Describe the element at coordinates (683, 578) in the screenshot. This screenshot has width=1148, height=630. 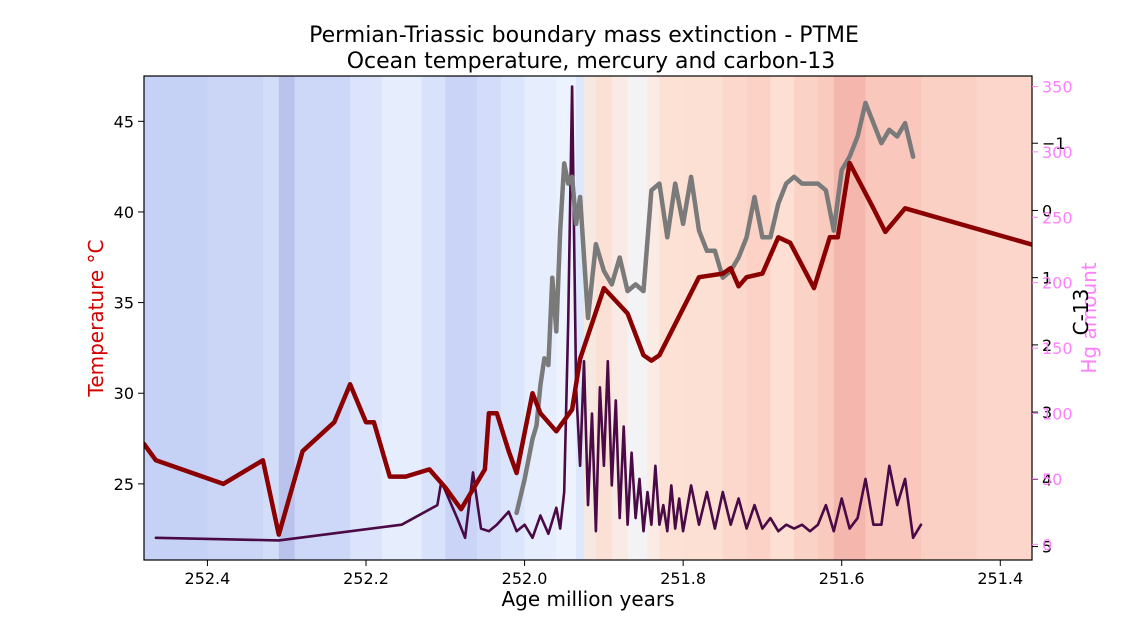
I see `x-tick-label: 251.8` at that location.